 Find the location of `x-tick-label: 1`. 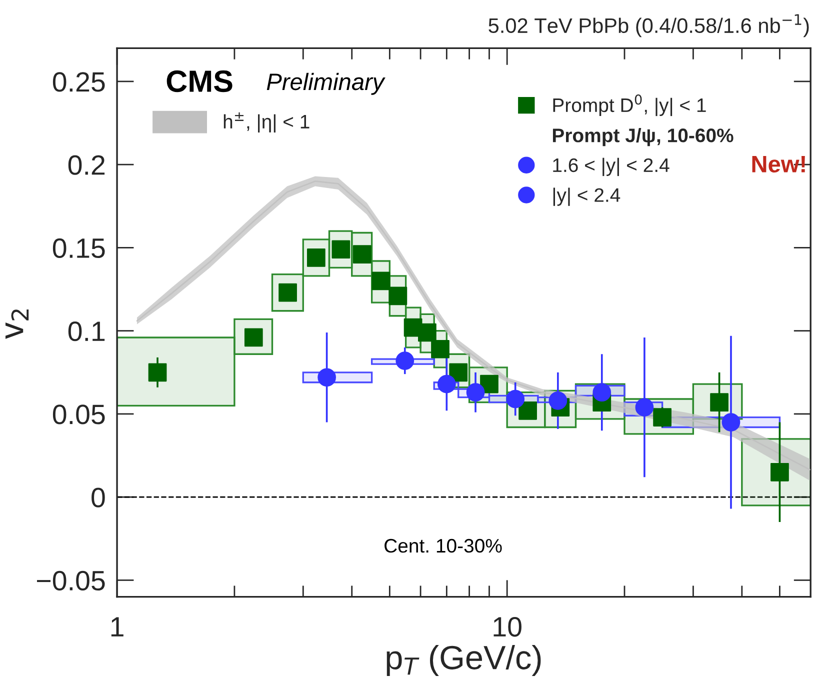

x-tick-label: 1 is located at coordinates (117, 626).